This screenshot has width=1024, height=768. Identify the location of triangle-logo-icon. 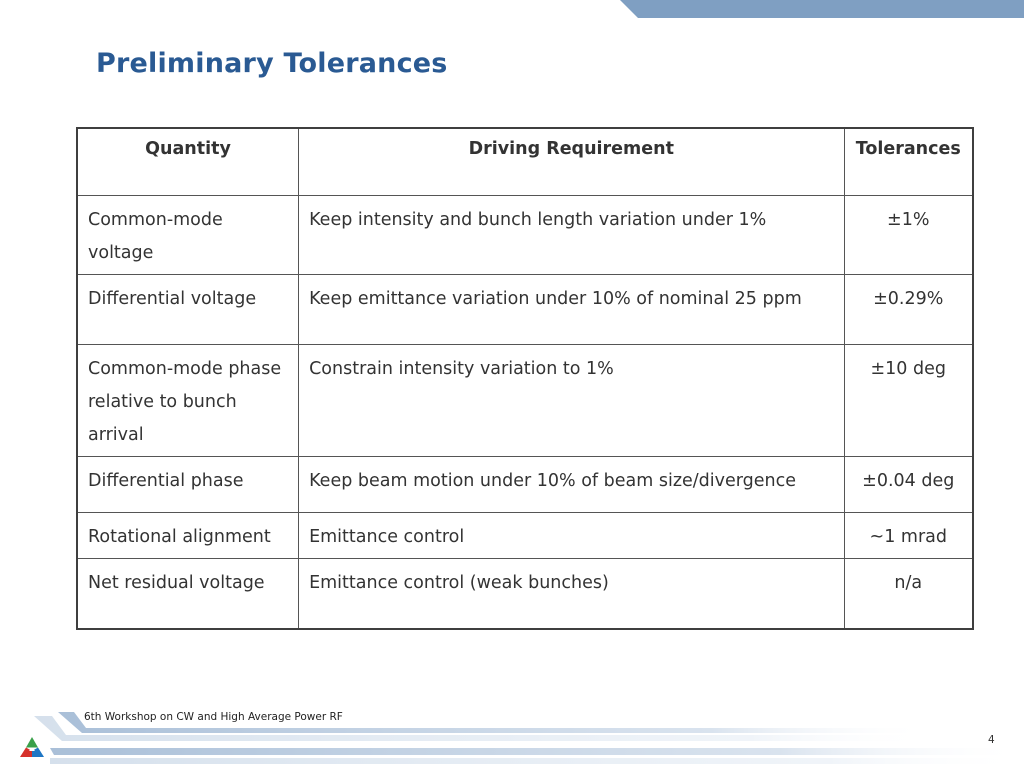
(32, 746).